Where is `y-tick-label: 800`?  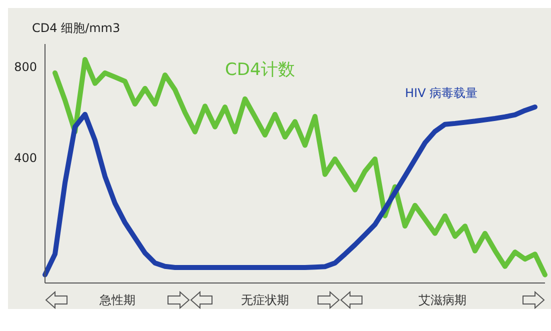 y-tick-label: 800 is located at coordinates (25, 67).